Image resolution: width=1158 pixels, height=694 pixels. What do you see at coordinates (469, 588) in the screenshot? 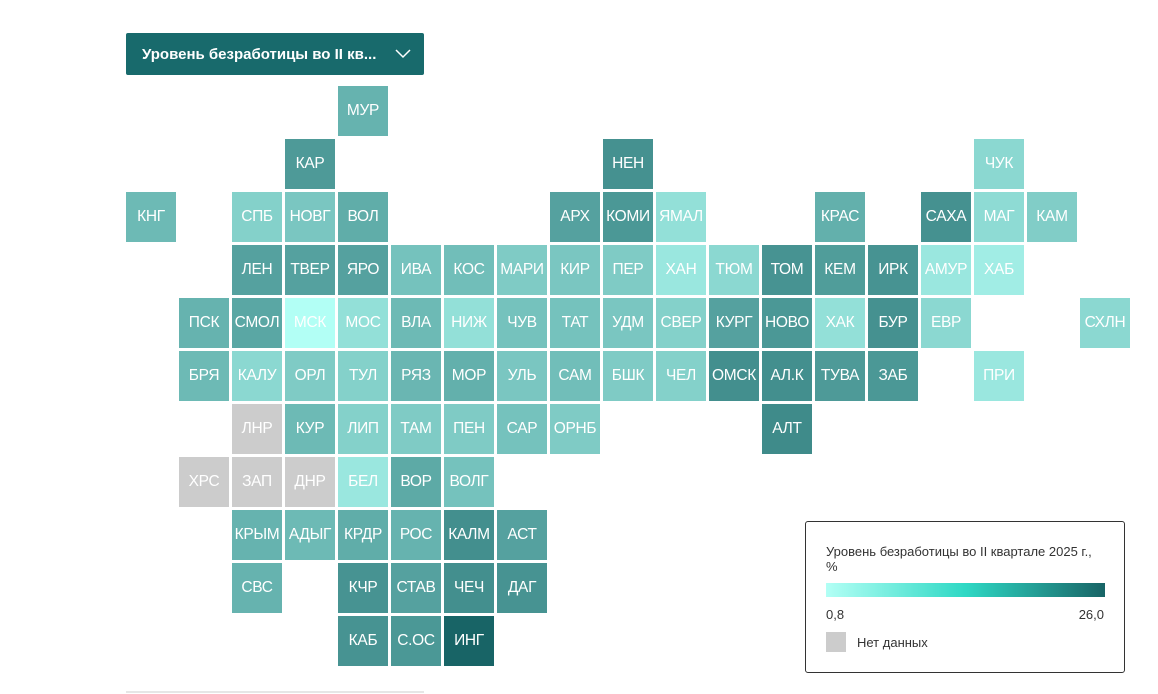
I see `region-tile-чеч: ЧЕЧ` at bounding box center [469, 588].